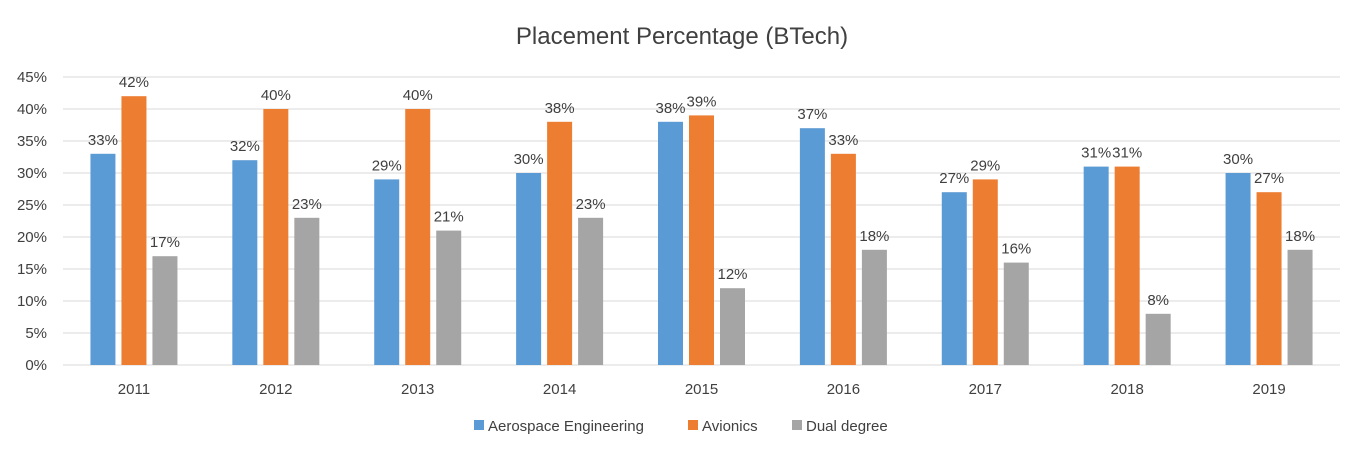 The width and height of the screenshot is (1364, 461). What do you see at coordinates (874, 307) in the screenshot?
I see `bar-dual-degree-2016` at bounding box center [874, 307].